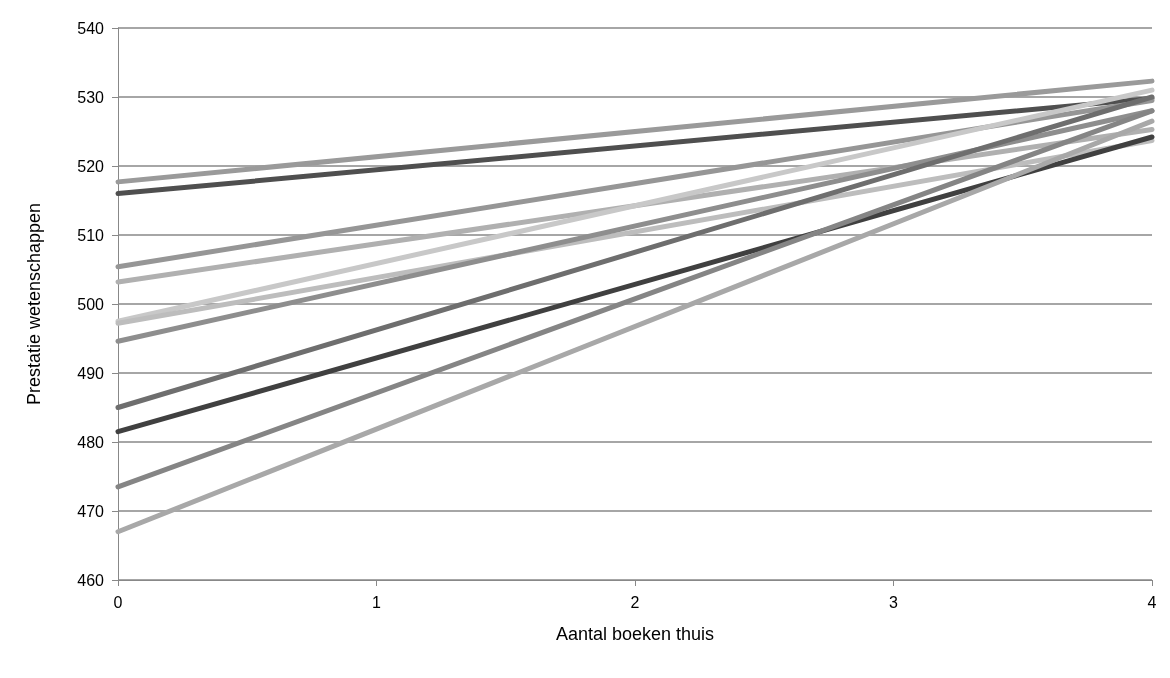 The width and height of the screenshot is (1170, 678). Describe the element at coordinates (635, 602) in the screenshot. I see `x-tick-label: 2` at that location.